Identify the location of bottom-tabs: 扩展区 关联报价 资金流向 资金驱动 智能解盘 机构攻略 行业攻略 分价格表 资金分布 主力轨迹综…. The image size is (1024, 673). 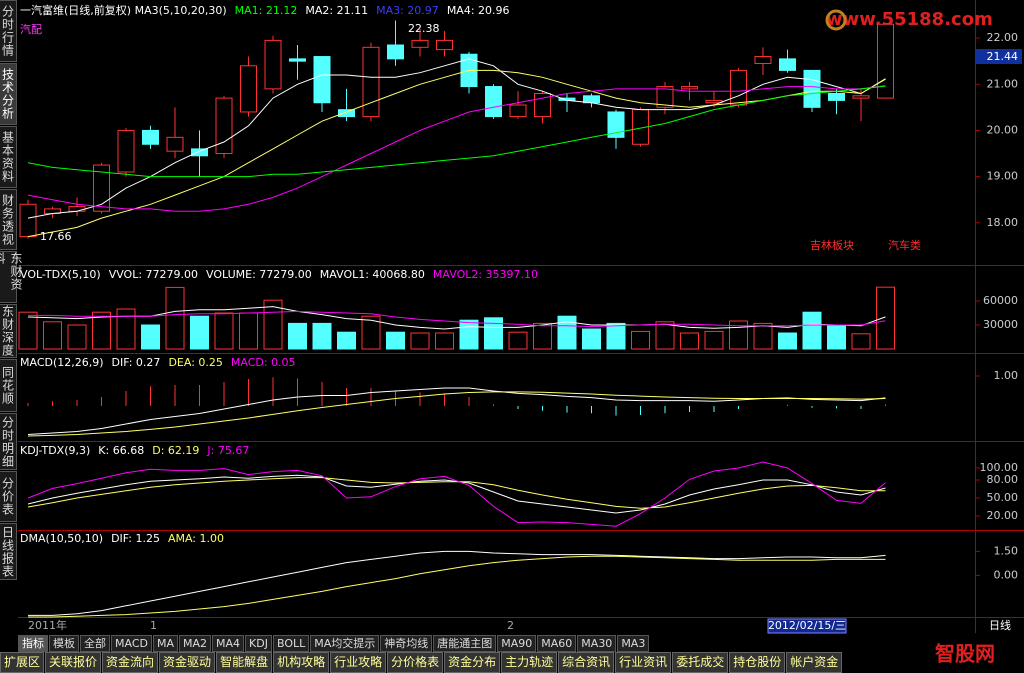
(421, 662).